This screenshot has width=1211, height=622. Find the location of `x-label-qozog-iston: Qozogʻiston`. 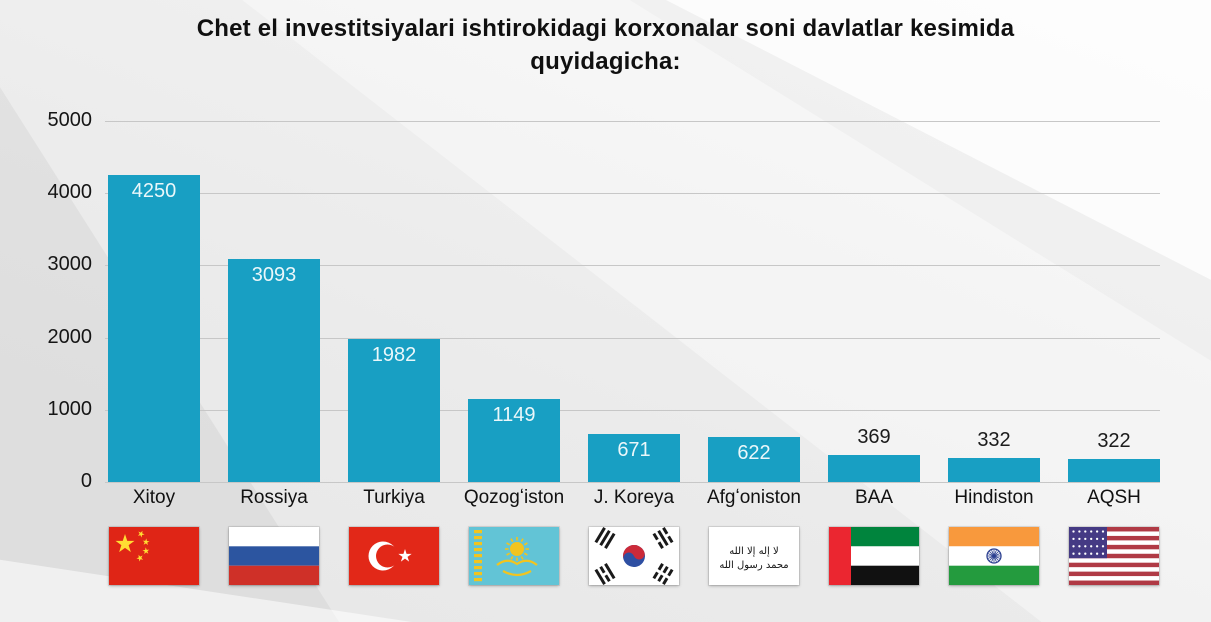

x-label-qozog-iston: Qozogʻiston is located at coordinates (514, 497).